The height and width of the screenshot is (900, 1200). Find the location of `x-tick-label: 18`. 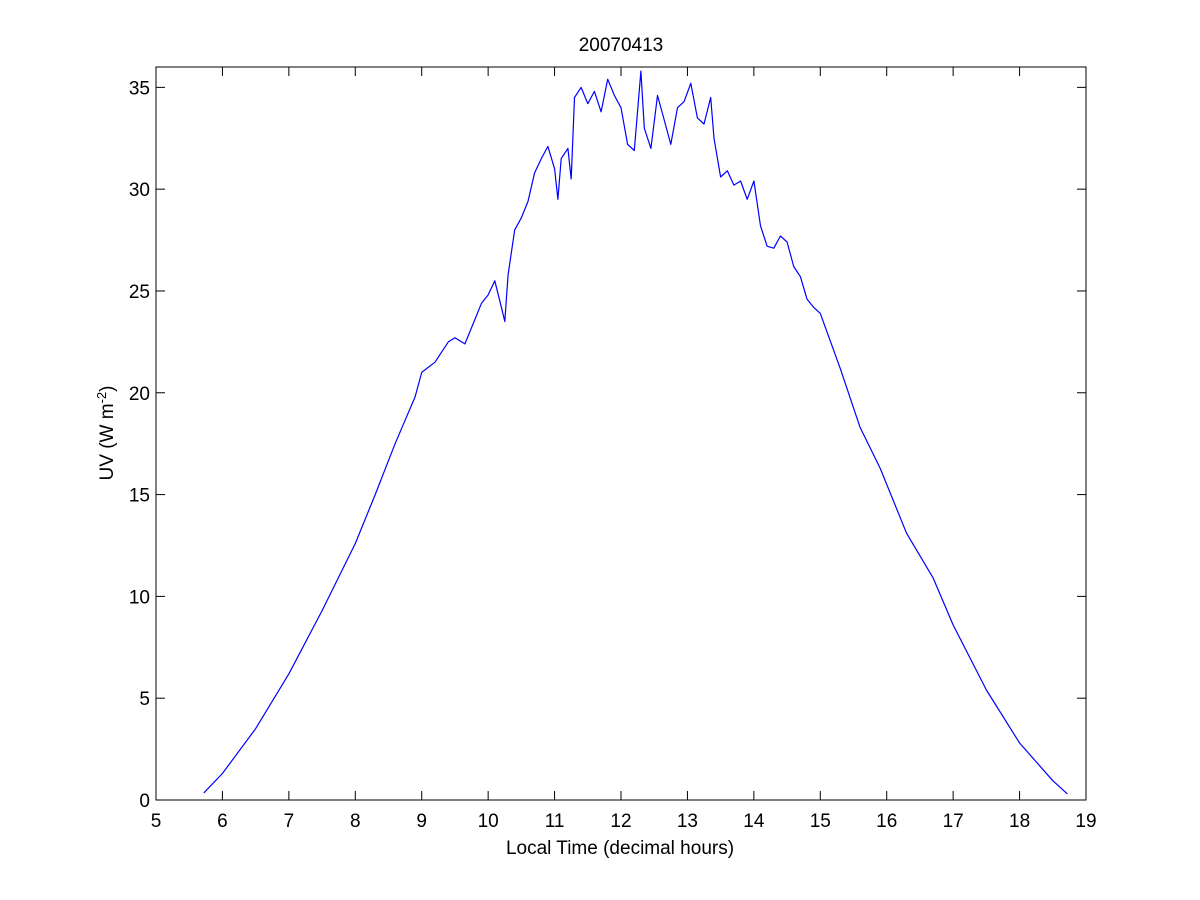

x-tick-label: 18 is located at coordinates (1019, 821).